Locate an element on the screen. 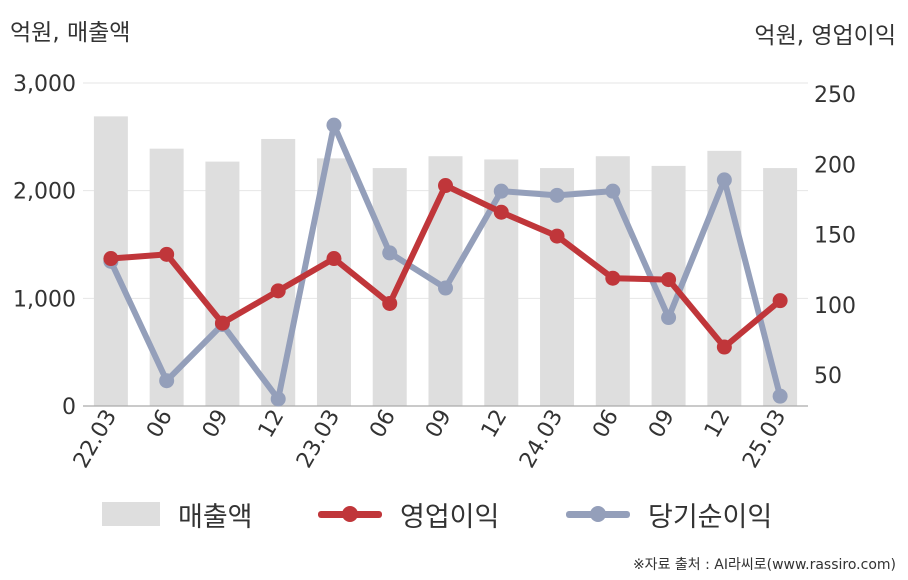 This screenshot has width=908, height=580. right-axis-unit: 억원, 영업이익 is located at coordinates (825, 36).